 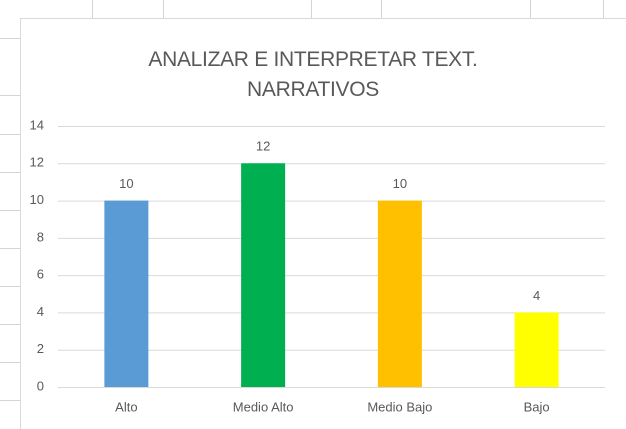 What do you see at coordinates (126, 406) in the screenshot?
I see `x-tick-label: Alto` at bounding box center [126, 406].